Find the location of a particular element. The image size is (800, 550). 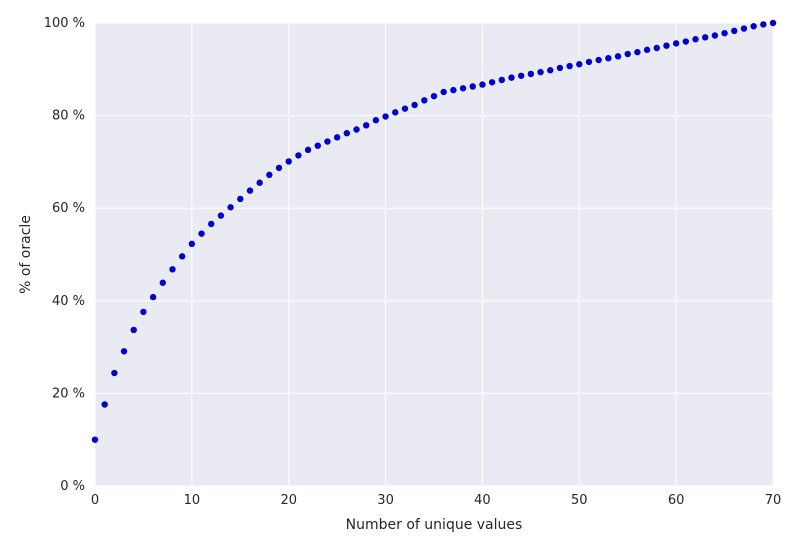

x-tick-label: 40 is located at coordinates (482, 500).